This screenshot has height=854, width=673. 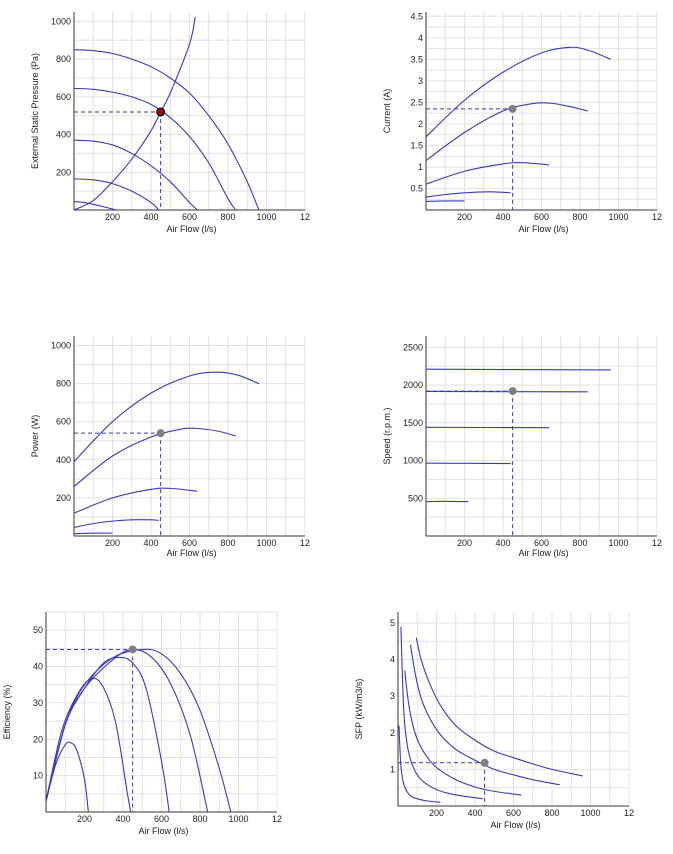 I want to click on y-tick-label: 1, so click(x=420, y=167).